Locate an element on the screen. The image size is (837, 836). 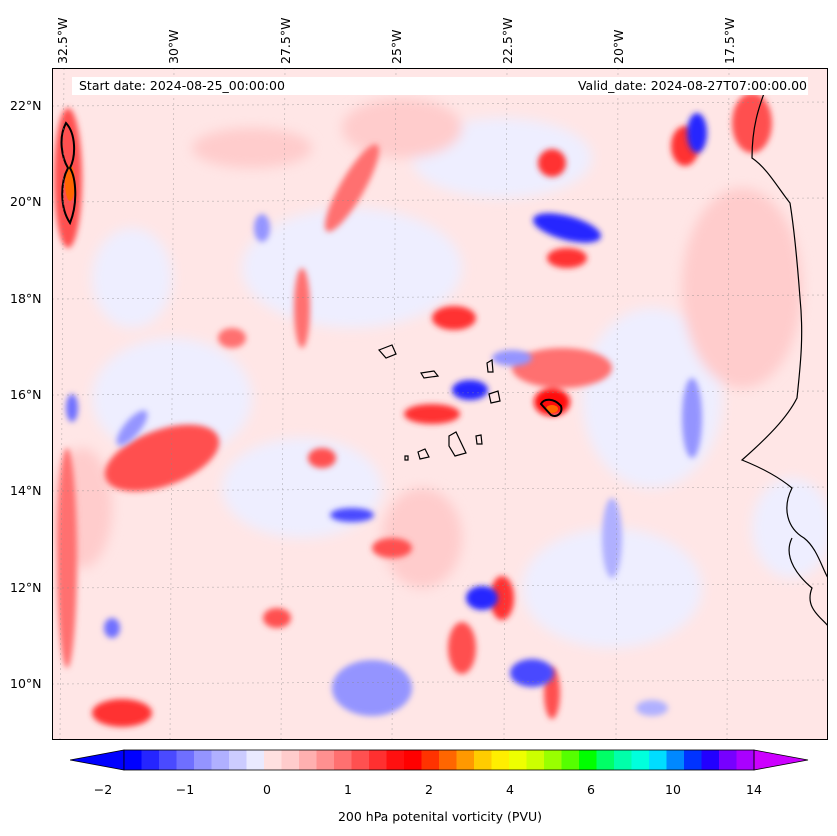
lon-label: 20°W is located at coordinates (618, 46).